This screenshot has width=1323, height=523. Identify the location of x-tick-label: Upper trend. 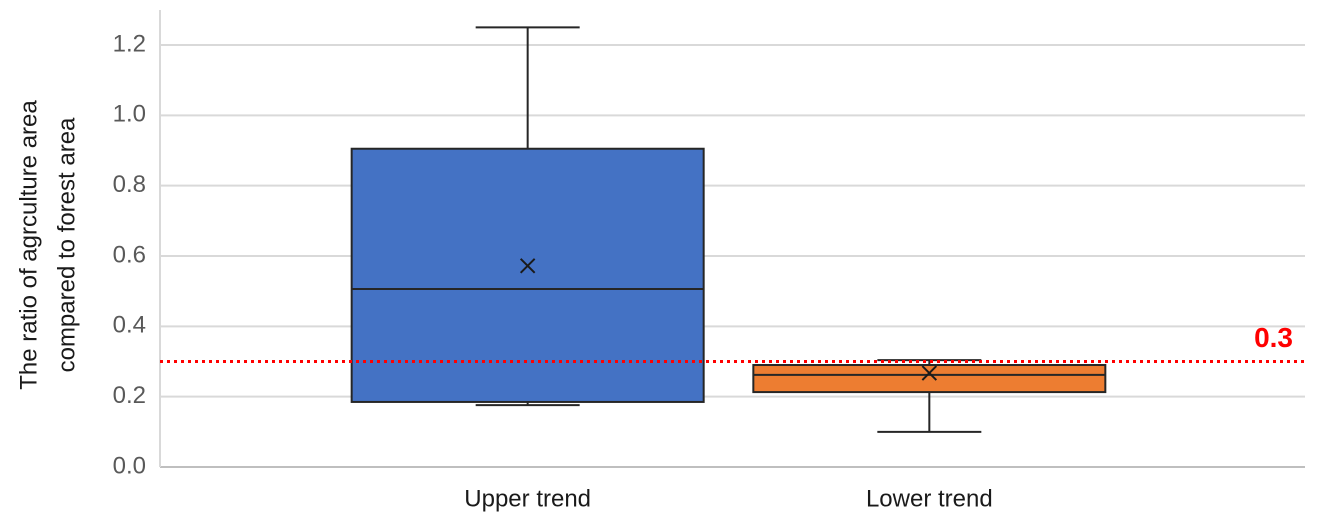
(527, 498).